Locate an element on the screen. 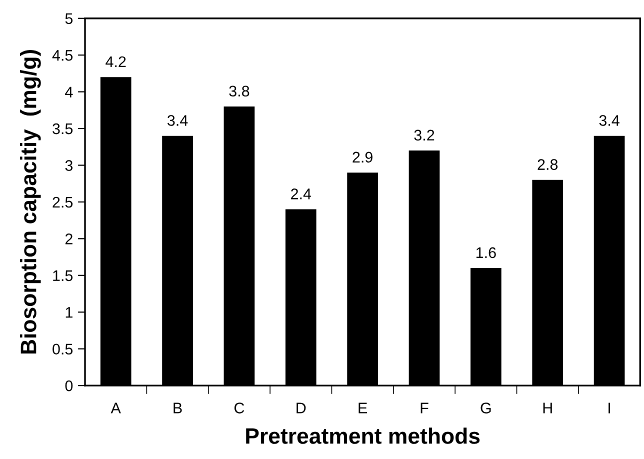 The height and width of the screenshot is (459, 644). y-tick-label: 4 is located at coordinates (69, 92).